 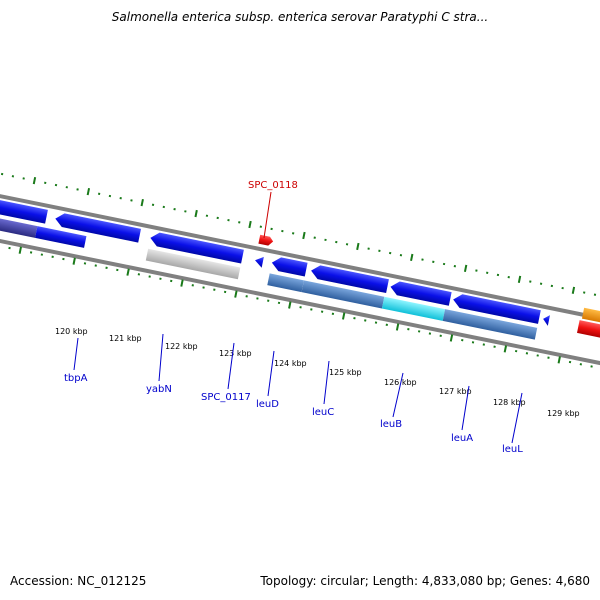 What do you see at coordinates (455, 391) in the screenshot?
I see `kbp-label-127: 127 kbp` at bounding box center [455, 391].